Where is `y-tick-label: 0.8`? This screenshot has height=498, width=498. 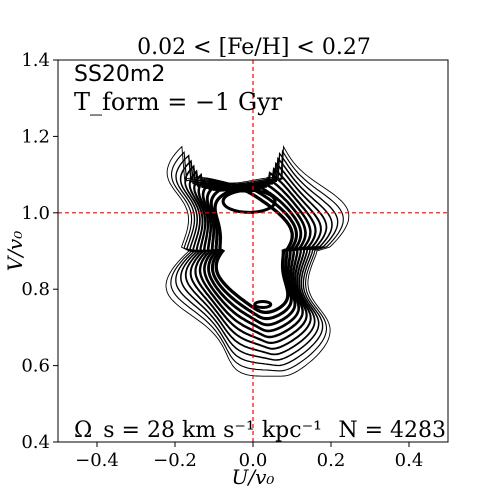
y-tick-label: 0.8 is located at coordinates (35, 289).